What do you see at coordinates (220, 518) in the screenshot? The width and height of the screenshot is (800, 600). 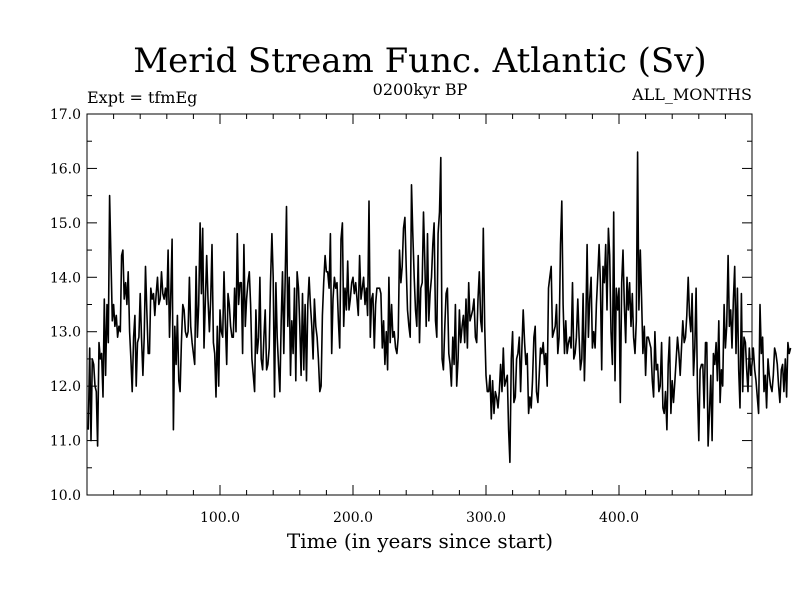 I see `x-tick-label: 100.0` at bounding box center [220, 518].